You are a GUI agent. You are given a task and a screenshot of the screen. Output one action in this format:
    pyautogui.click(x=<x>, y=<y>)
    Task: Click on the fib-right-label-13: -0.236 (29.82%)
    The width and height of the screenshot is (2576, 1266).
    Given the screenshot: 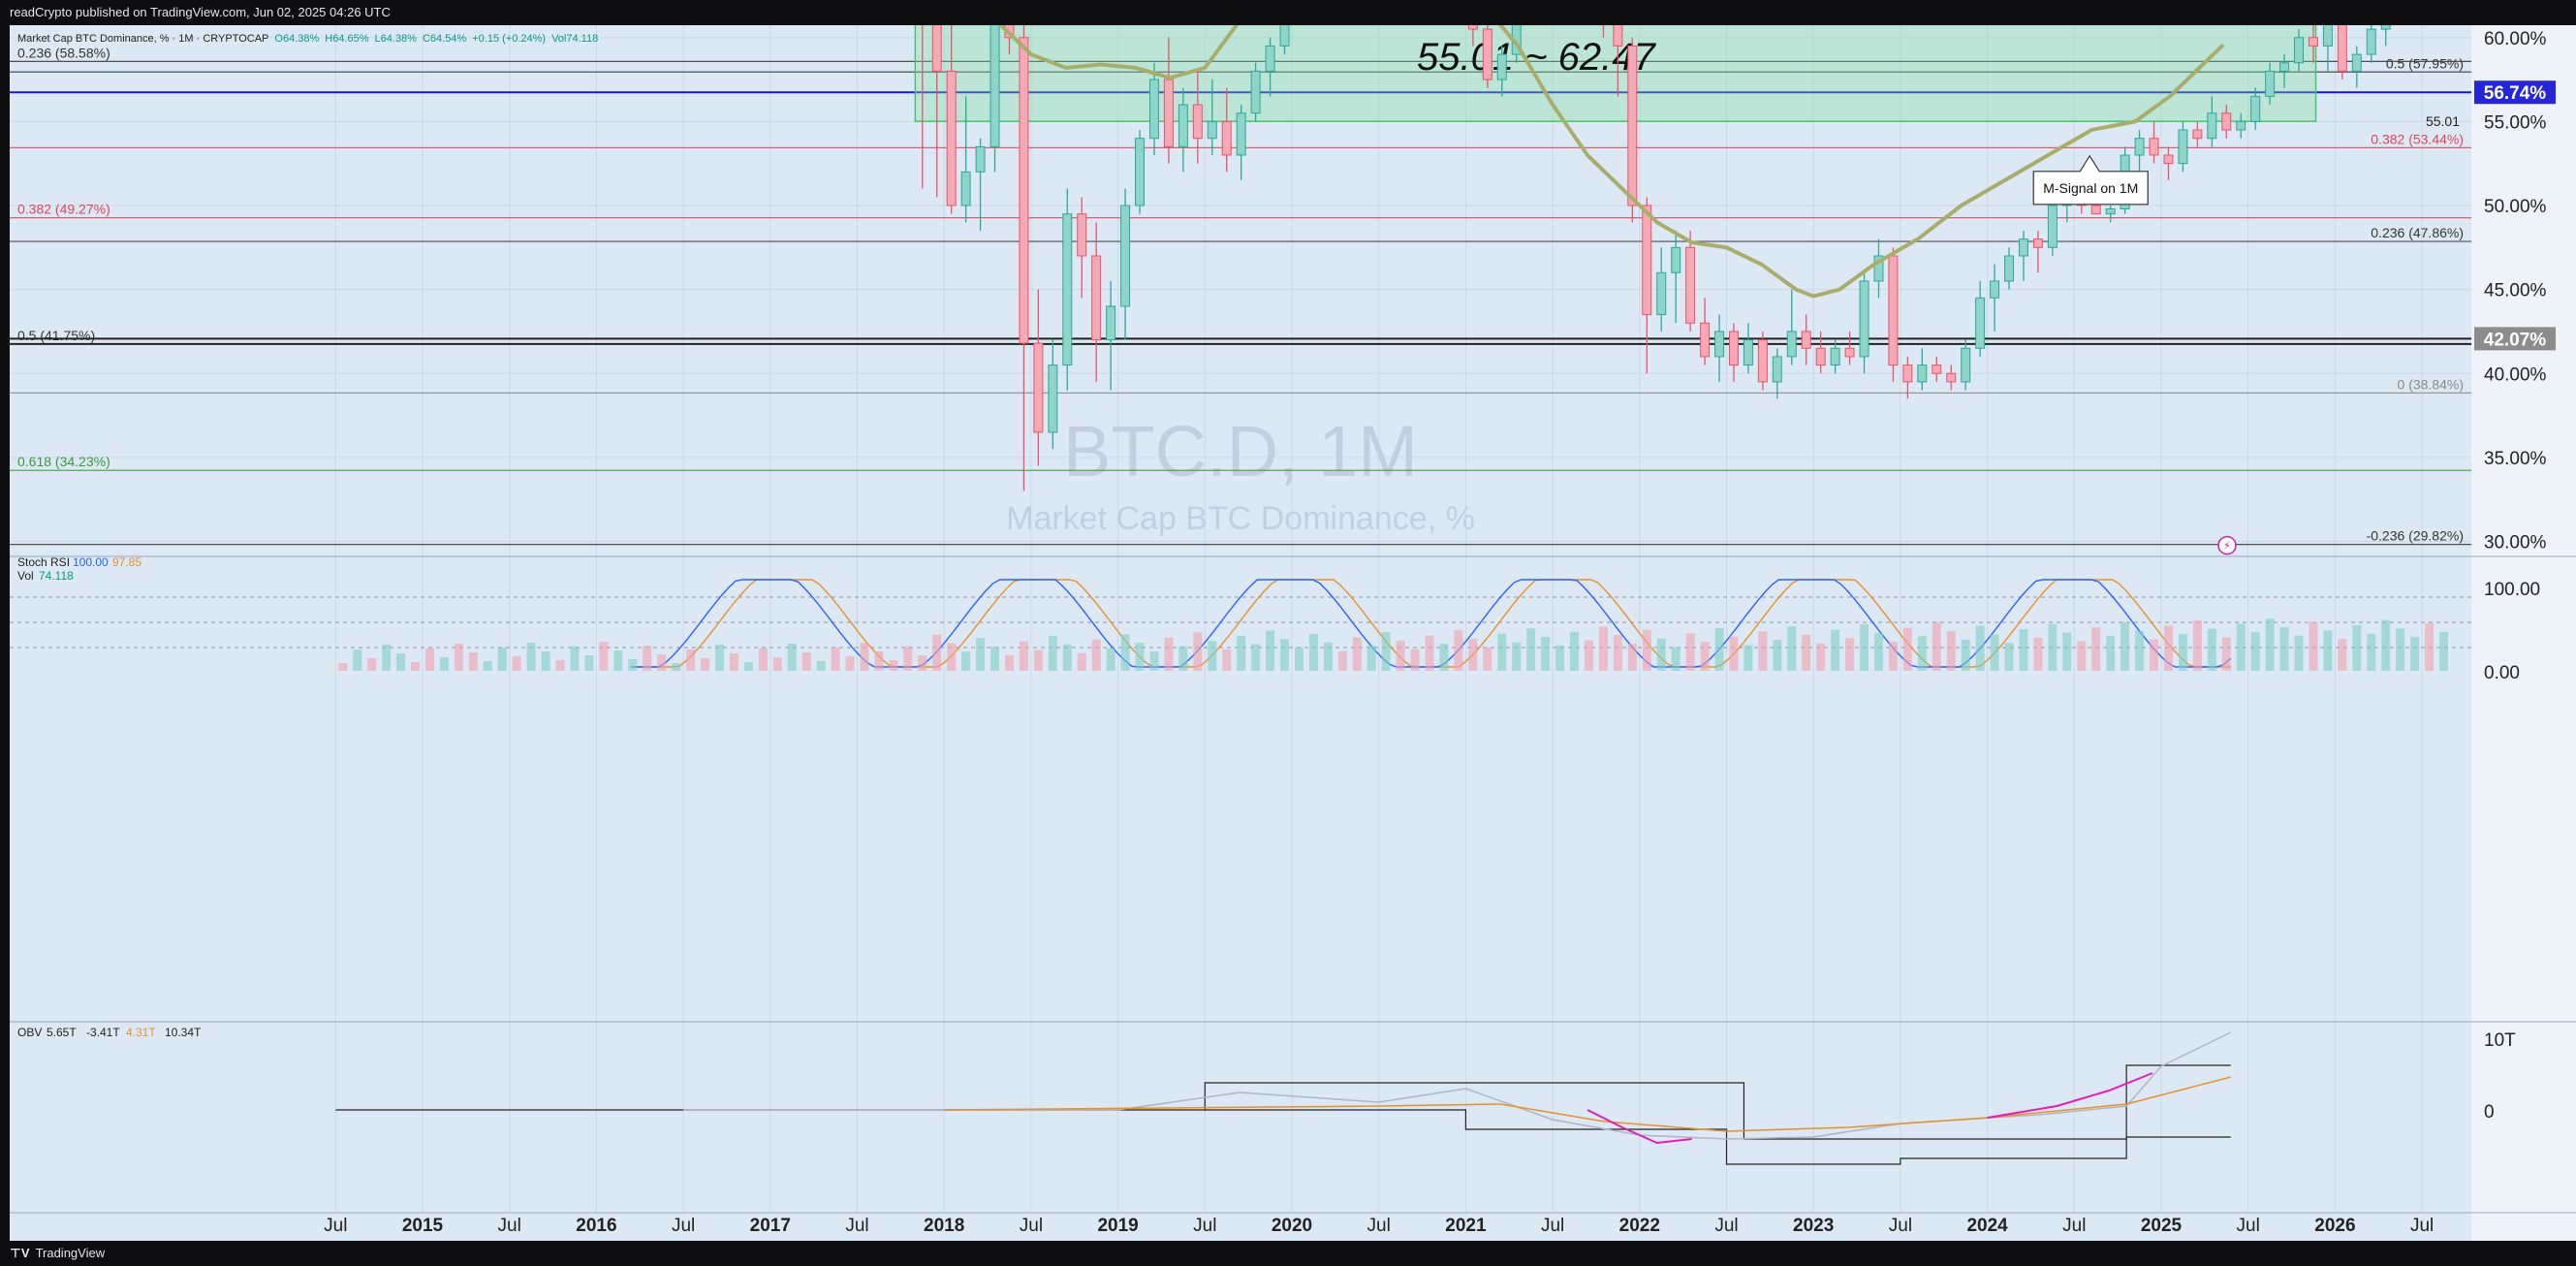 What is the action you would take?
    pyautogui.click(x=2415, y=536)
    